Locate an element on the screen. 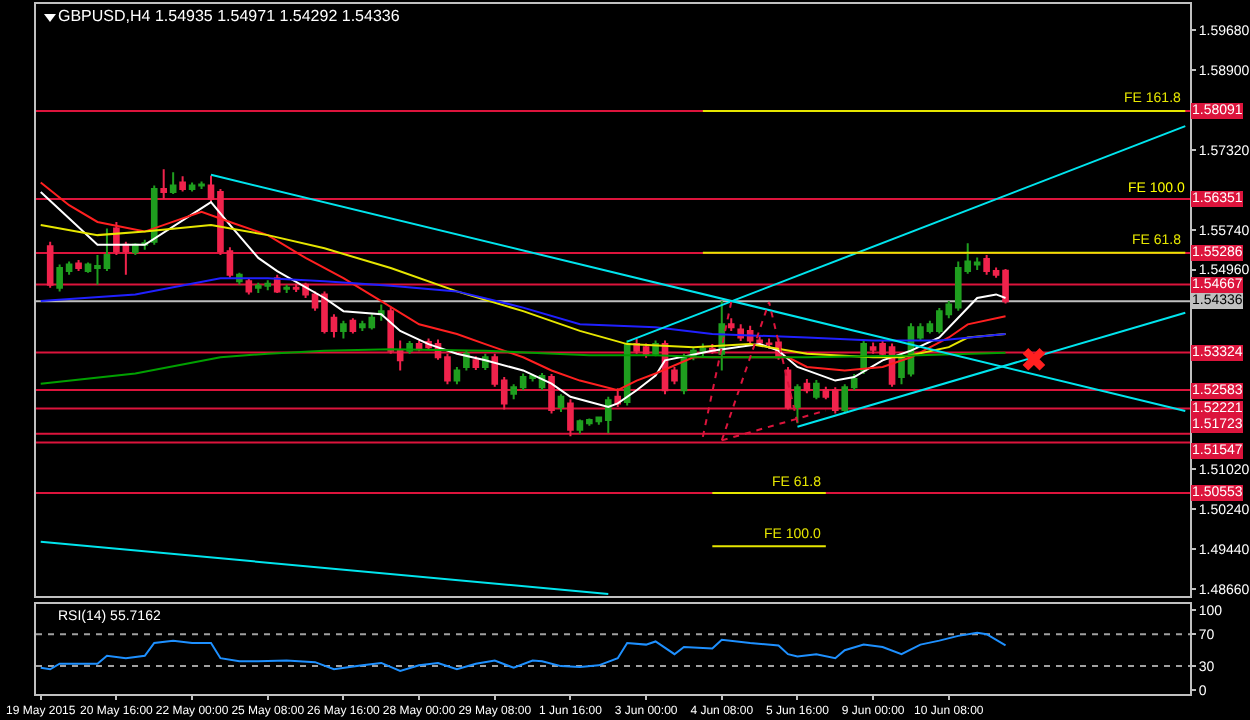 This screenshot has width=1250, height=720. chart-title: GBPUSD,H4 1.54935 1.54971 1.54292 1.54336 is located at coordinates (229, 16).